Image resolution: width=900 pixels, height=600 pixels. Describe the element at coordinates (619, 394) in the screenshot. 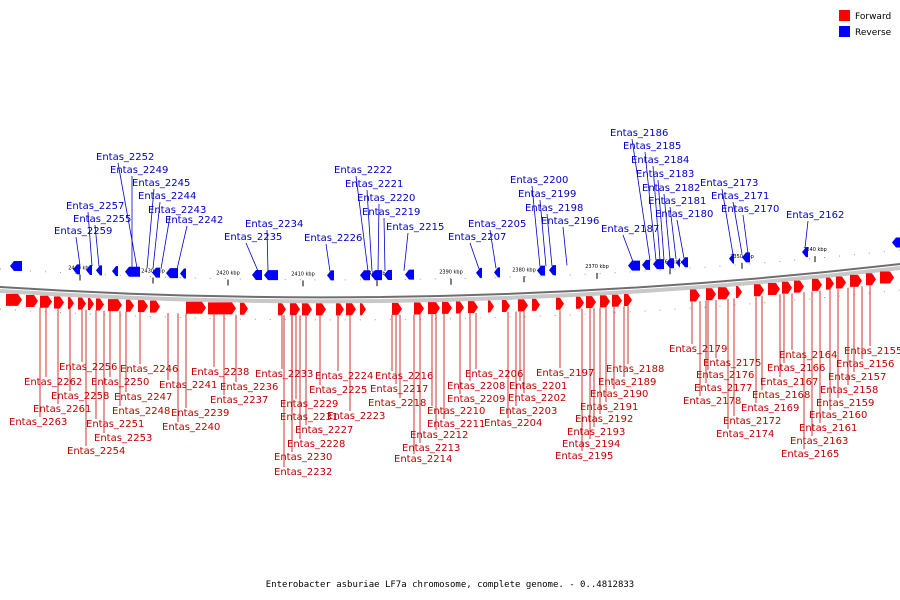

I see `forward-gene-name: Entas_2190` at that location.